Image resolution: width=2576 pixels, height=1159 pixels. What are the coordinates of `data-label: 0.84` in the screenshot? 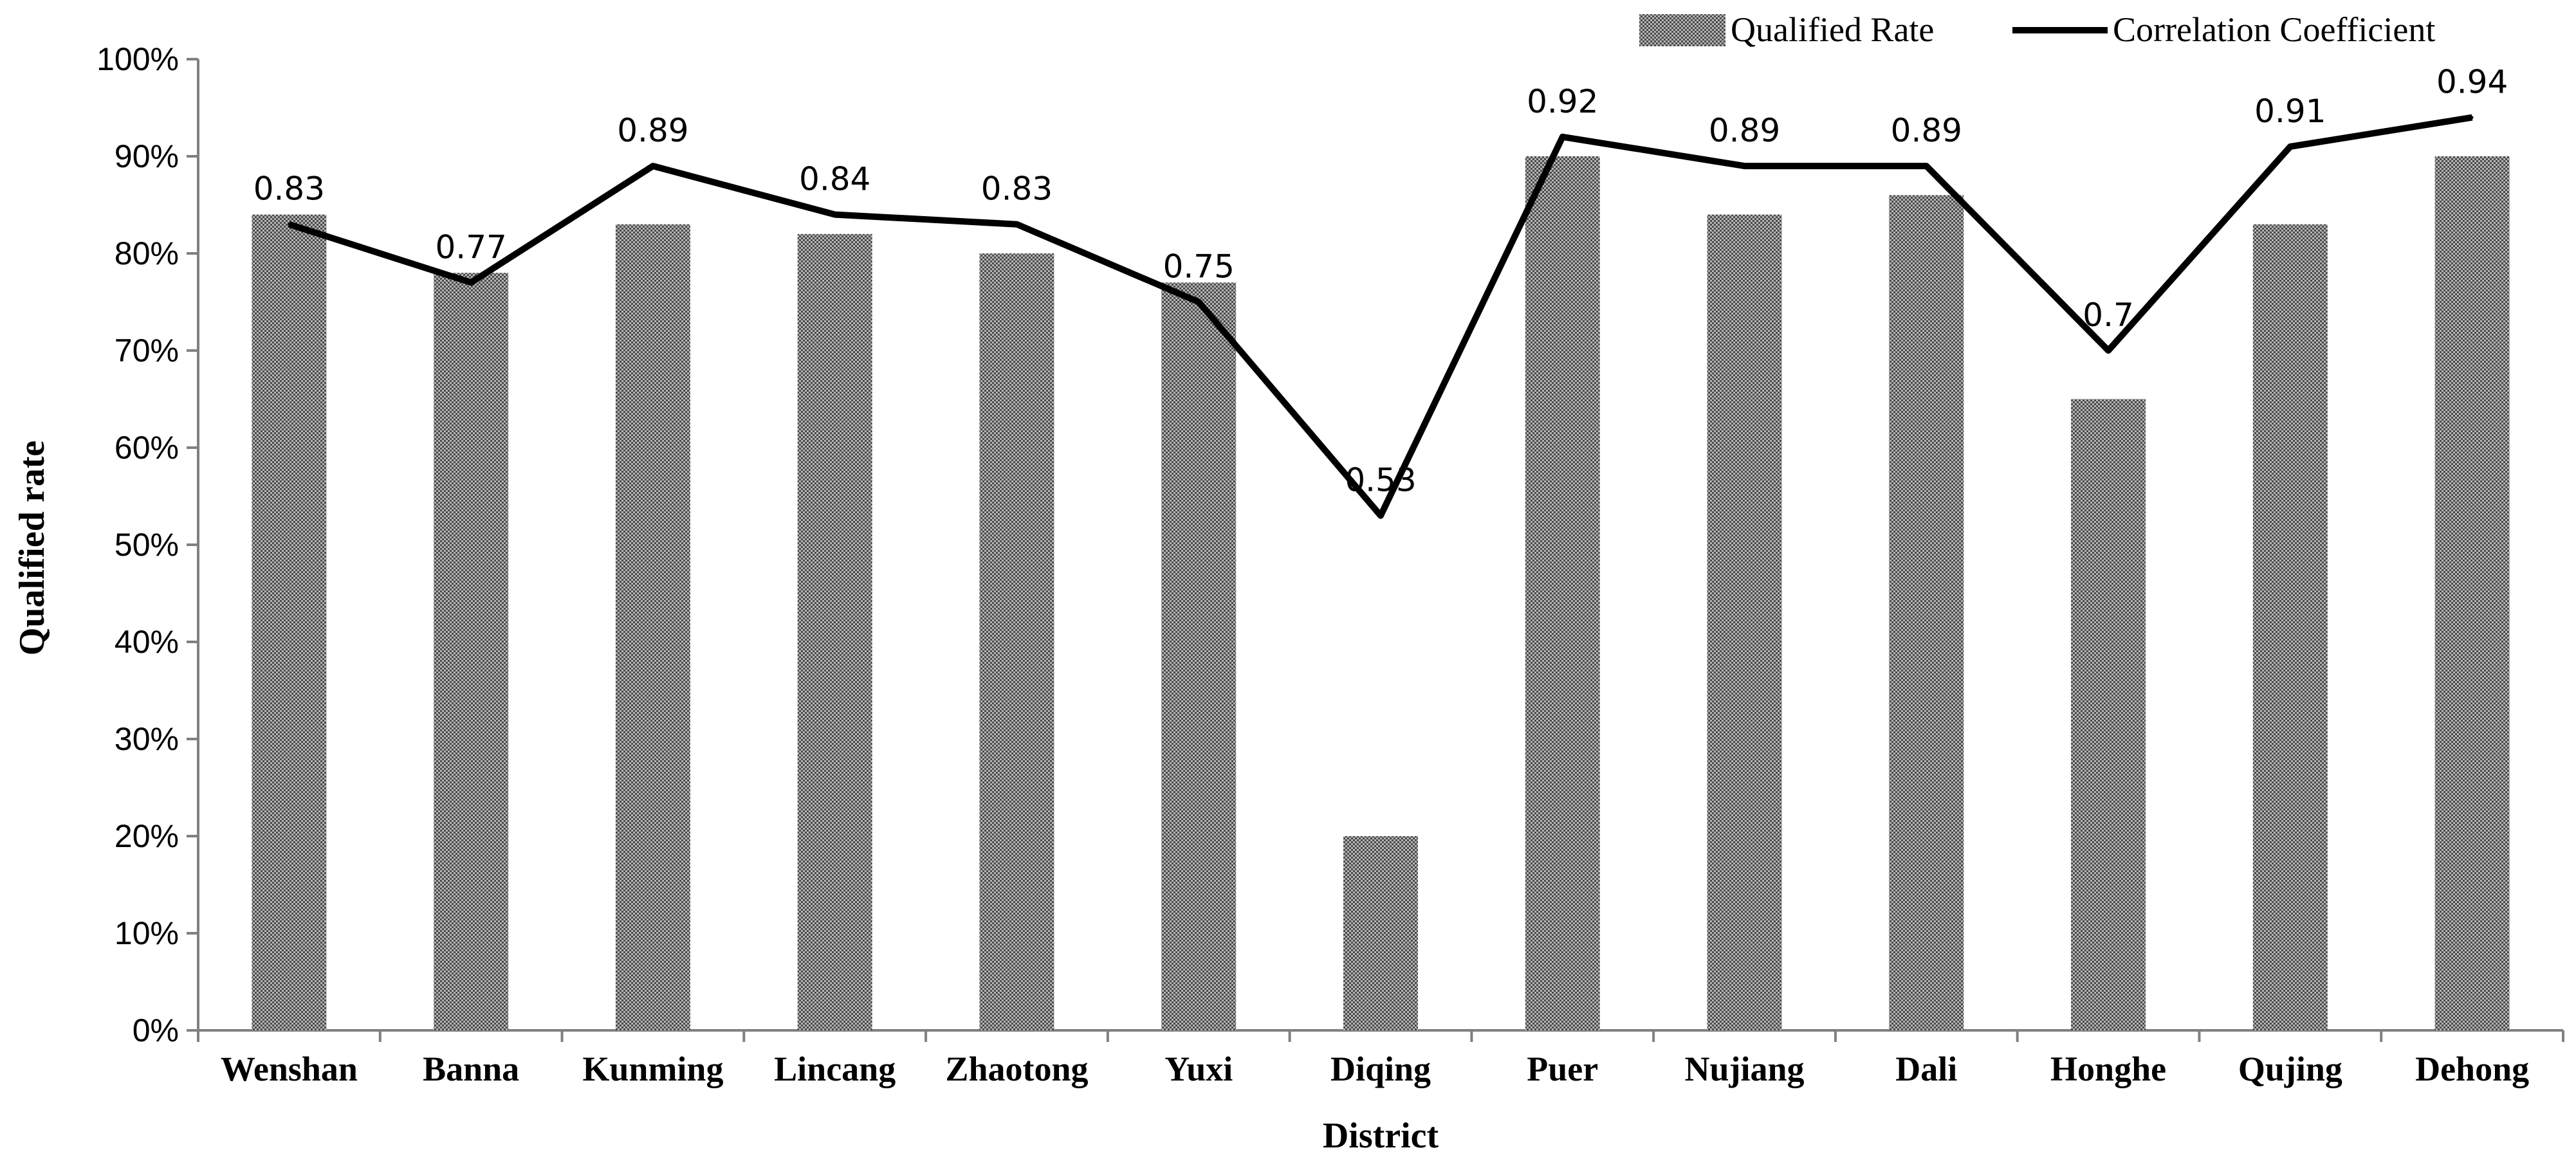 It's located at (834, 179).